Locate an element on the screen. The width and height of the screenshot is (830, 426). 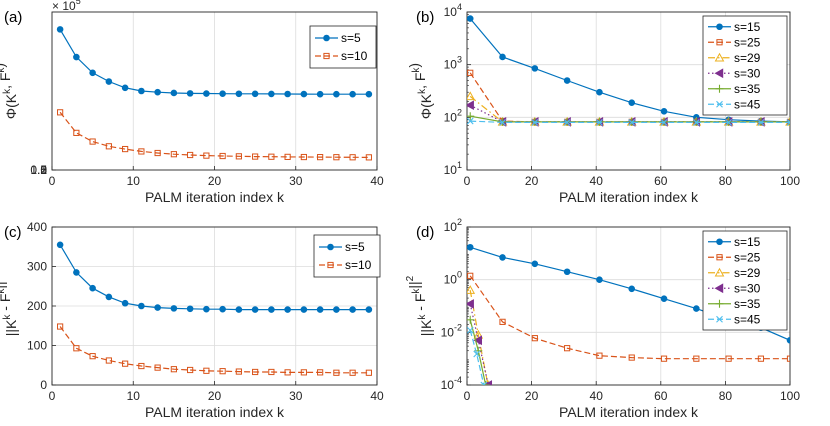
series-s-29-point is located at coordinates (471, 96).